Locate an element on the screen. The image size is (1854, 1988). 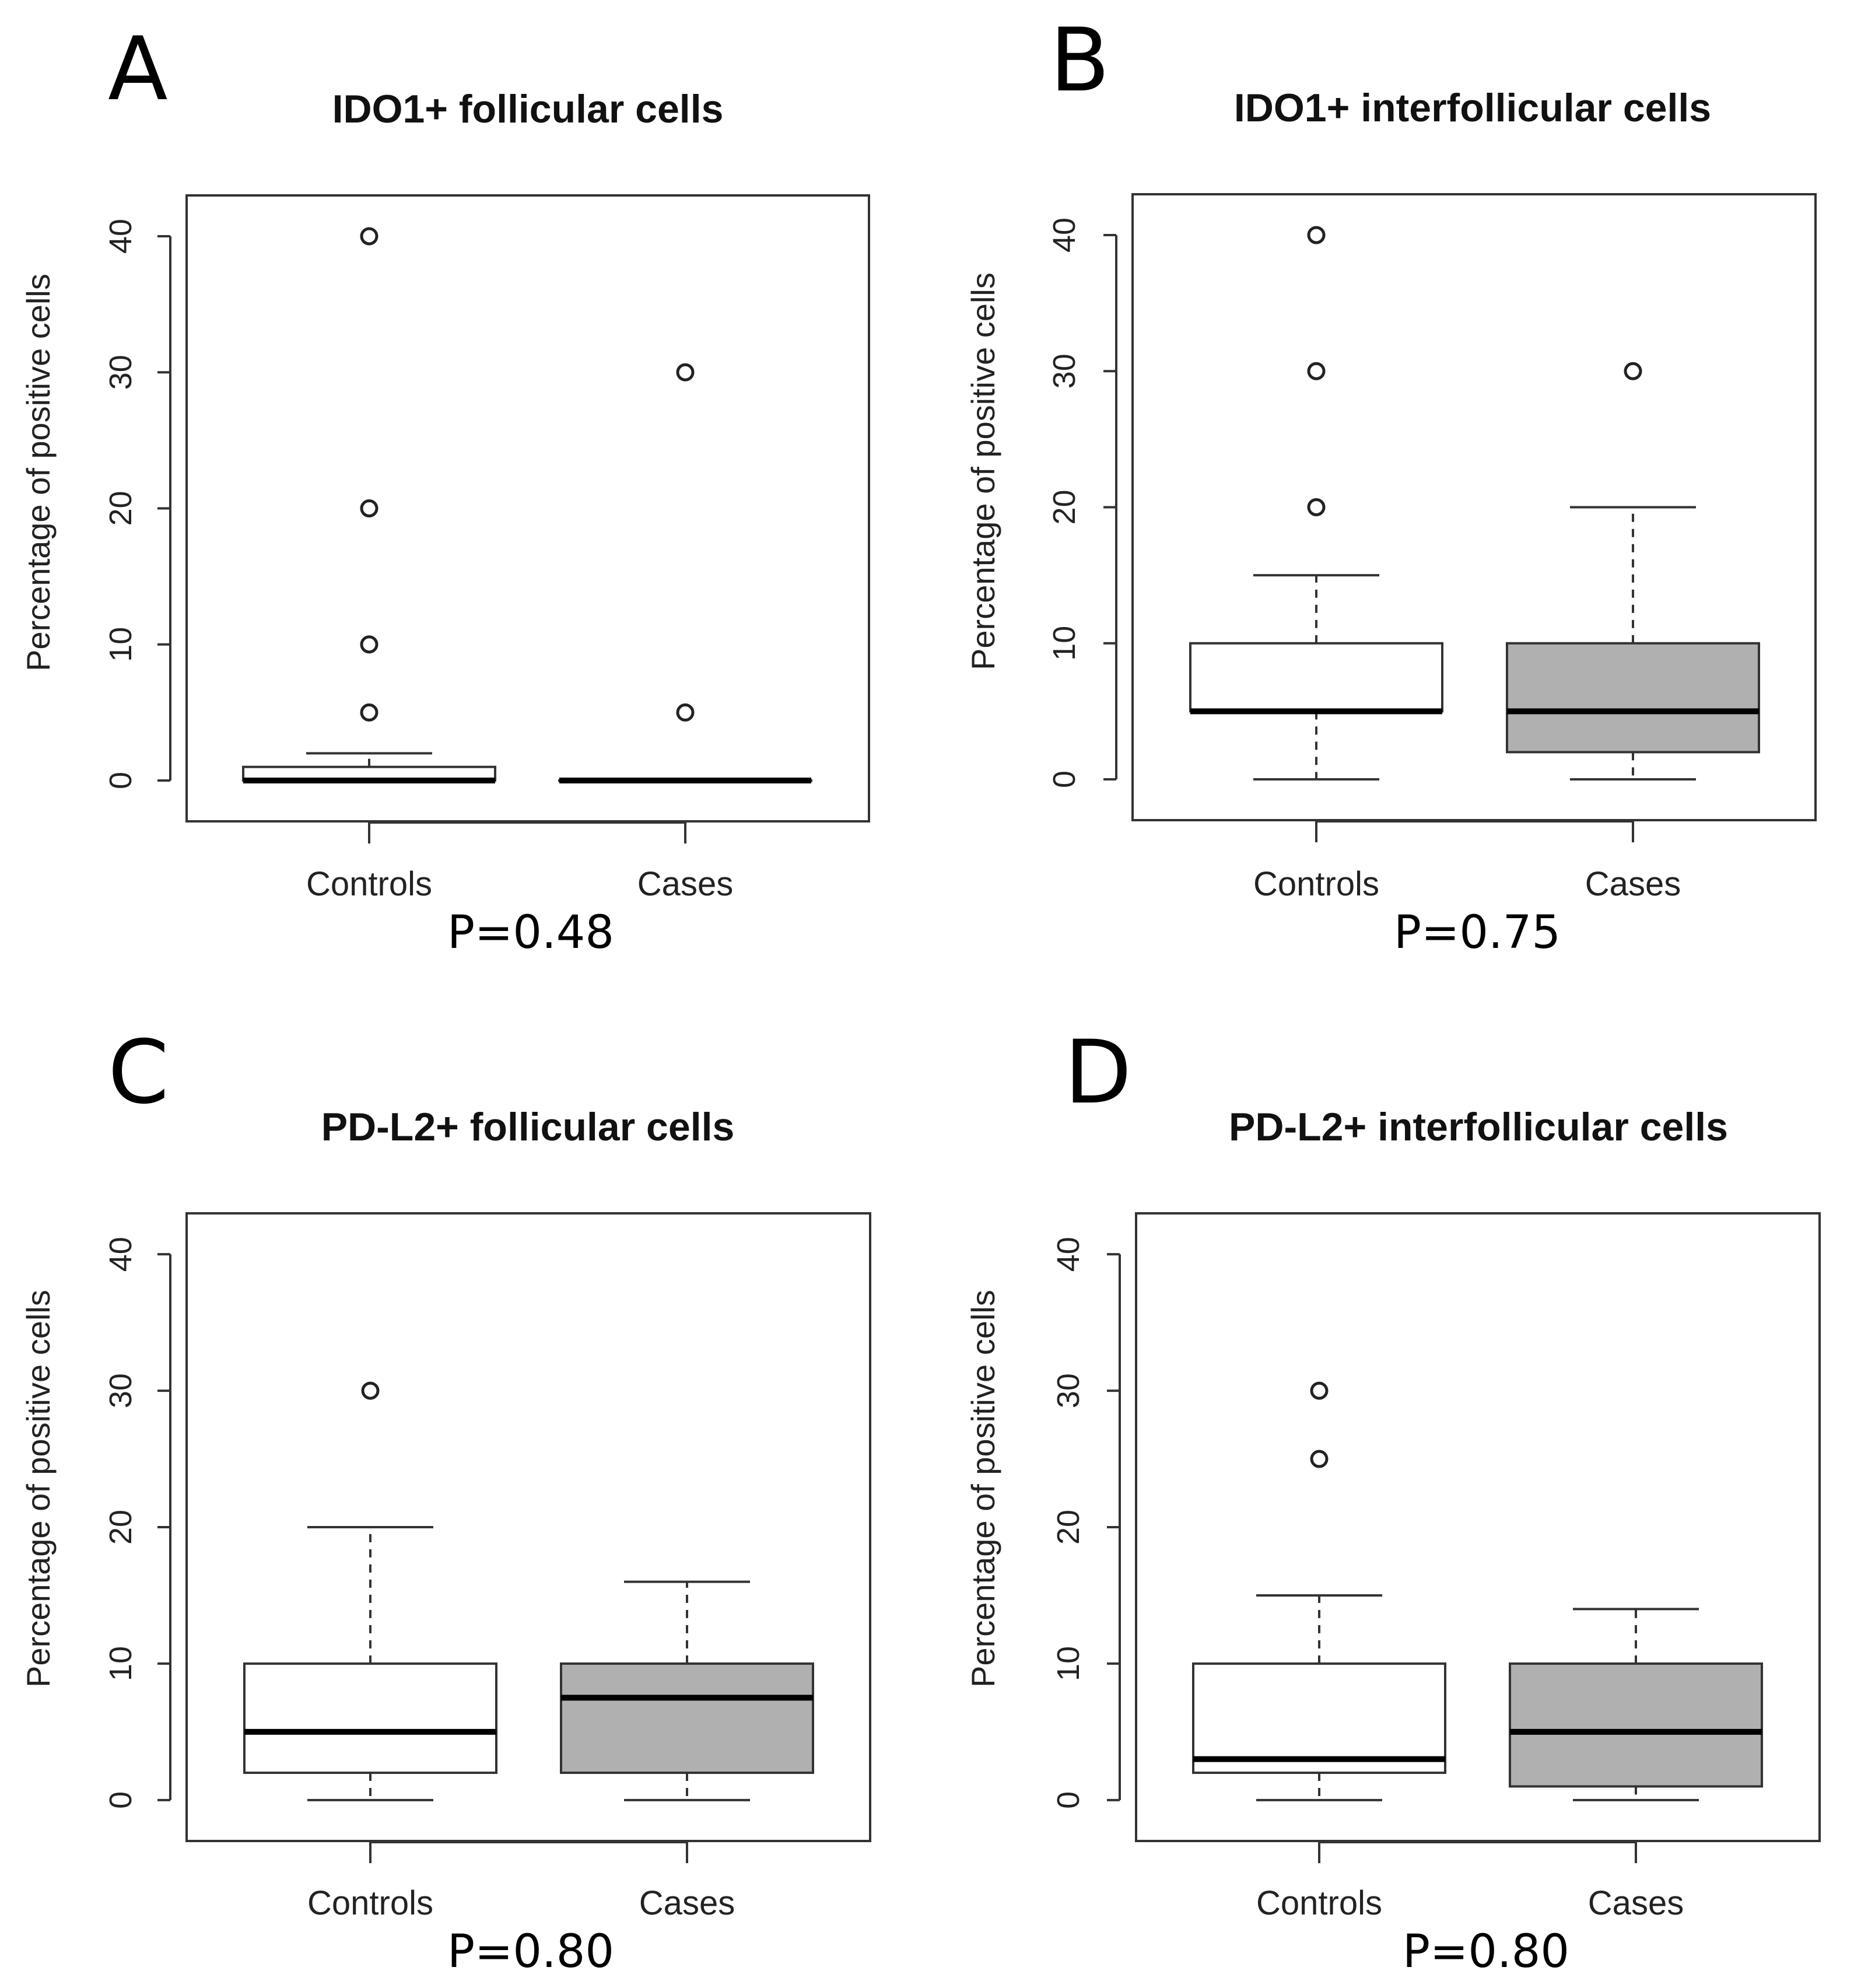
p-value: P=0.75 is located at coordinates (1477, 933).